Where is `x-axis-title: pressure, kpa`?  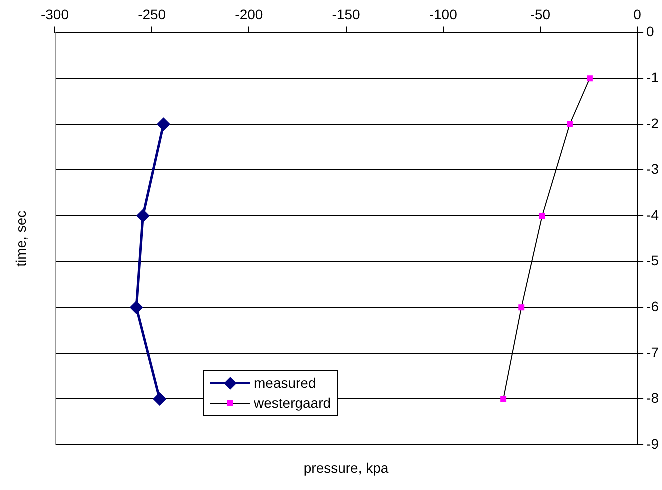 x-axis-title: pressure, kpa is located at coordinates (346, 468).